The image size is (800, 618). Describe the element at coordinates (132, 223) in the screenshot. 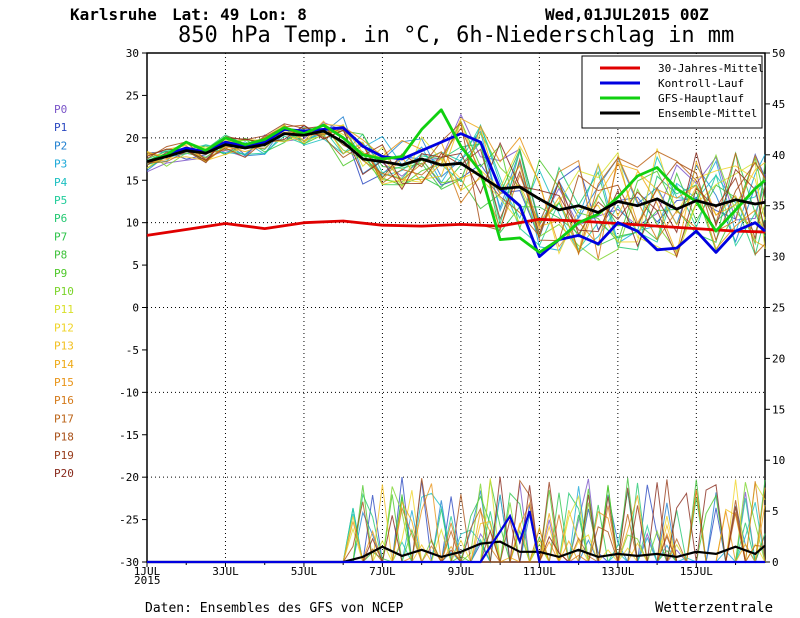

I see `left-tick-label: 10` at that location.